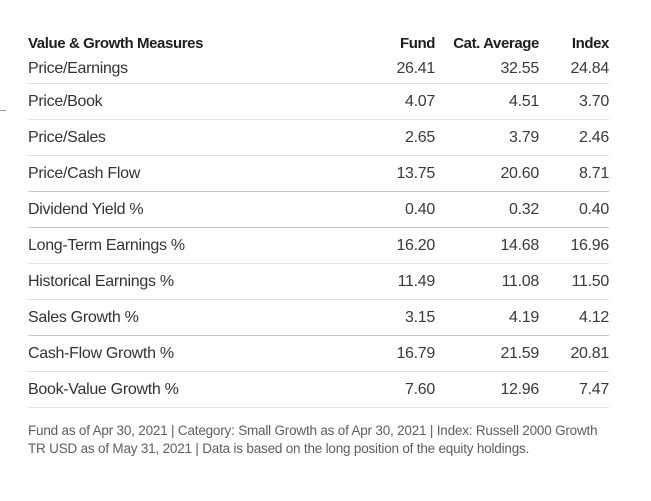 This screenshot has width=651, height=501. I want to click on row-category-value: 32.55, so click(487, 69).